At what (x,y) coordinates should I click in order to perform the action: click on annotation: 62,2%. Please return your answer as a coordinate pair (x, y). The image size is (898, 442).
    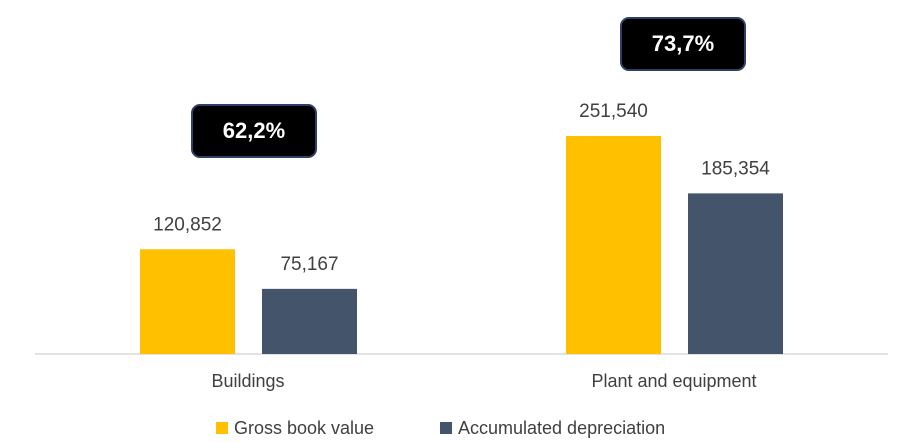
    Looking at the image, I should click on (254, 130).